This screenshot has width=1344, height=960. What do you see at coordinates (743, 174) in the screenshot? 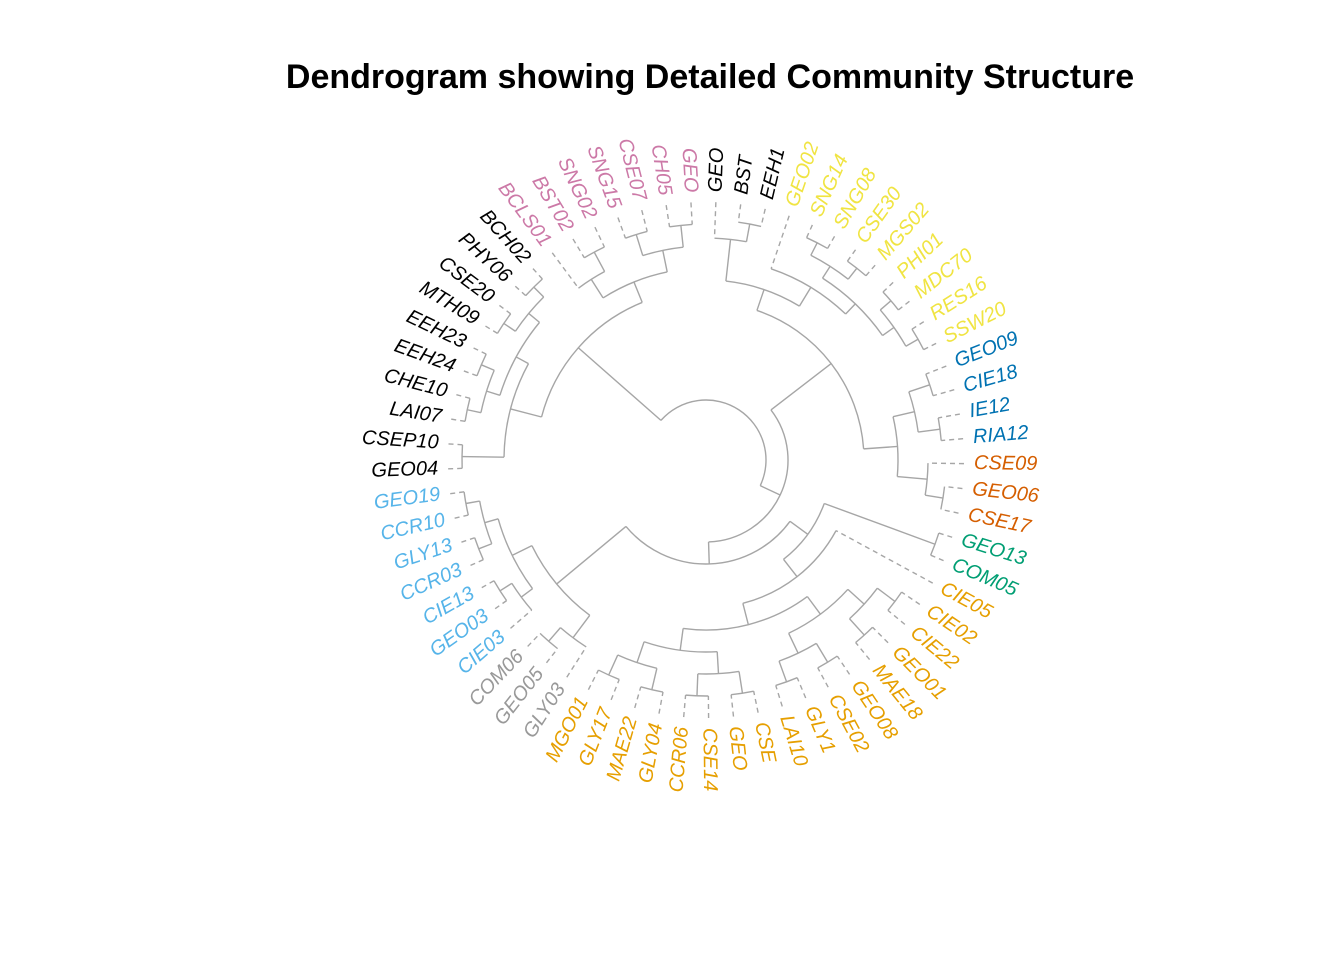
I see `leaf-label: BST` at bounding box center [743, 174].